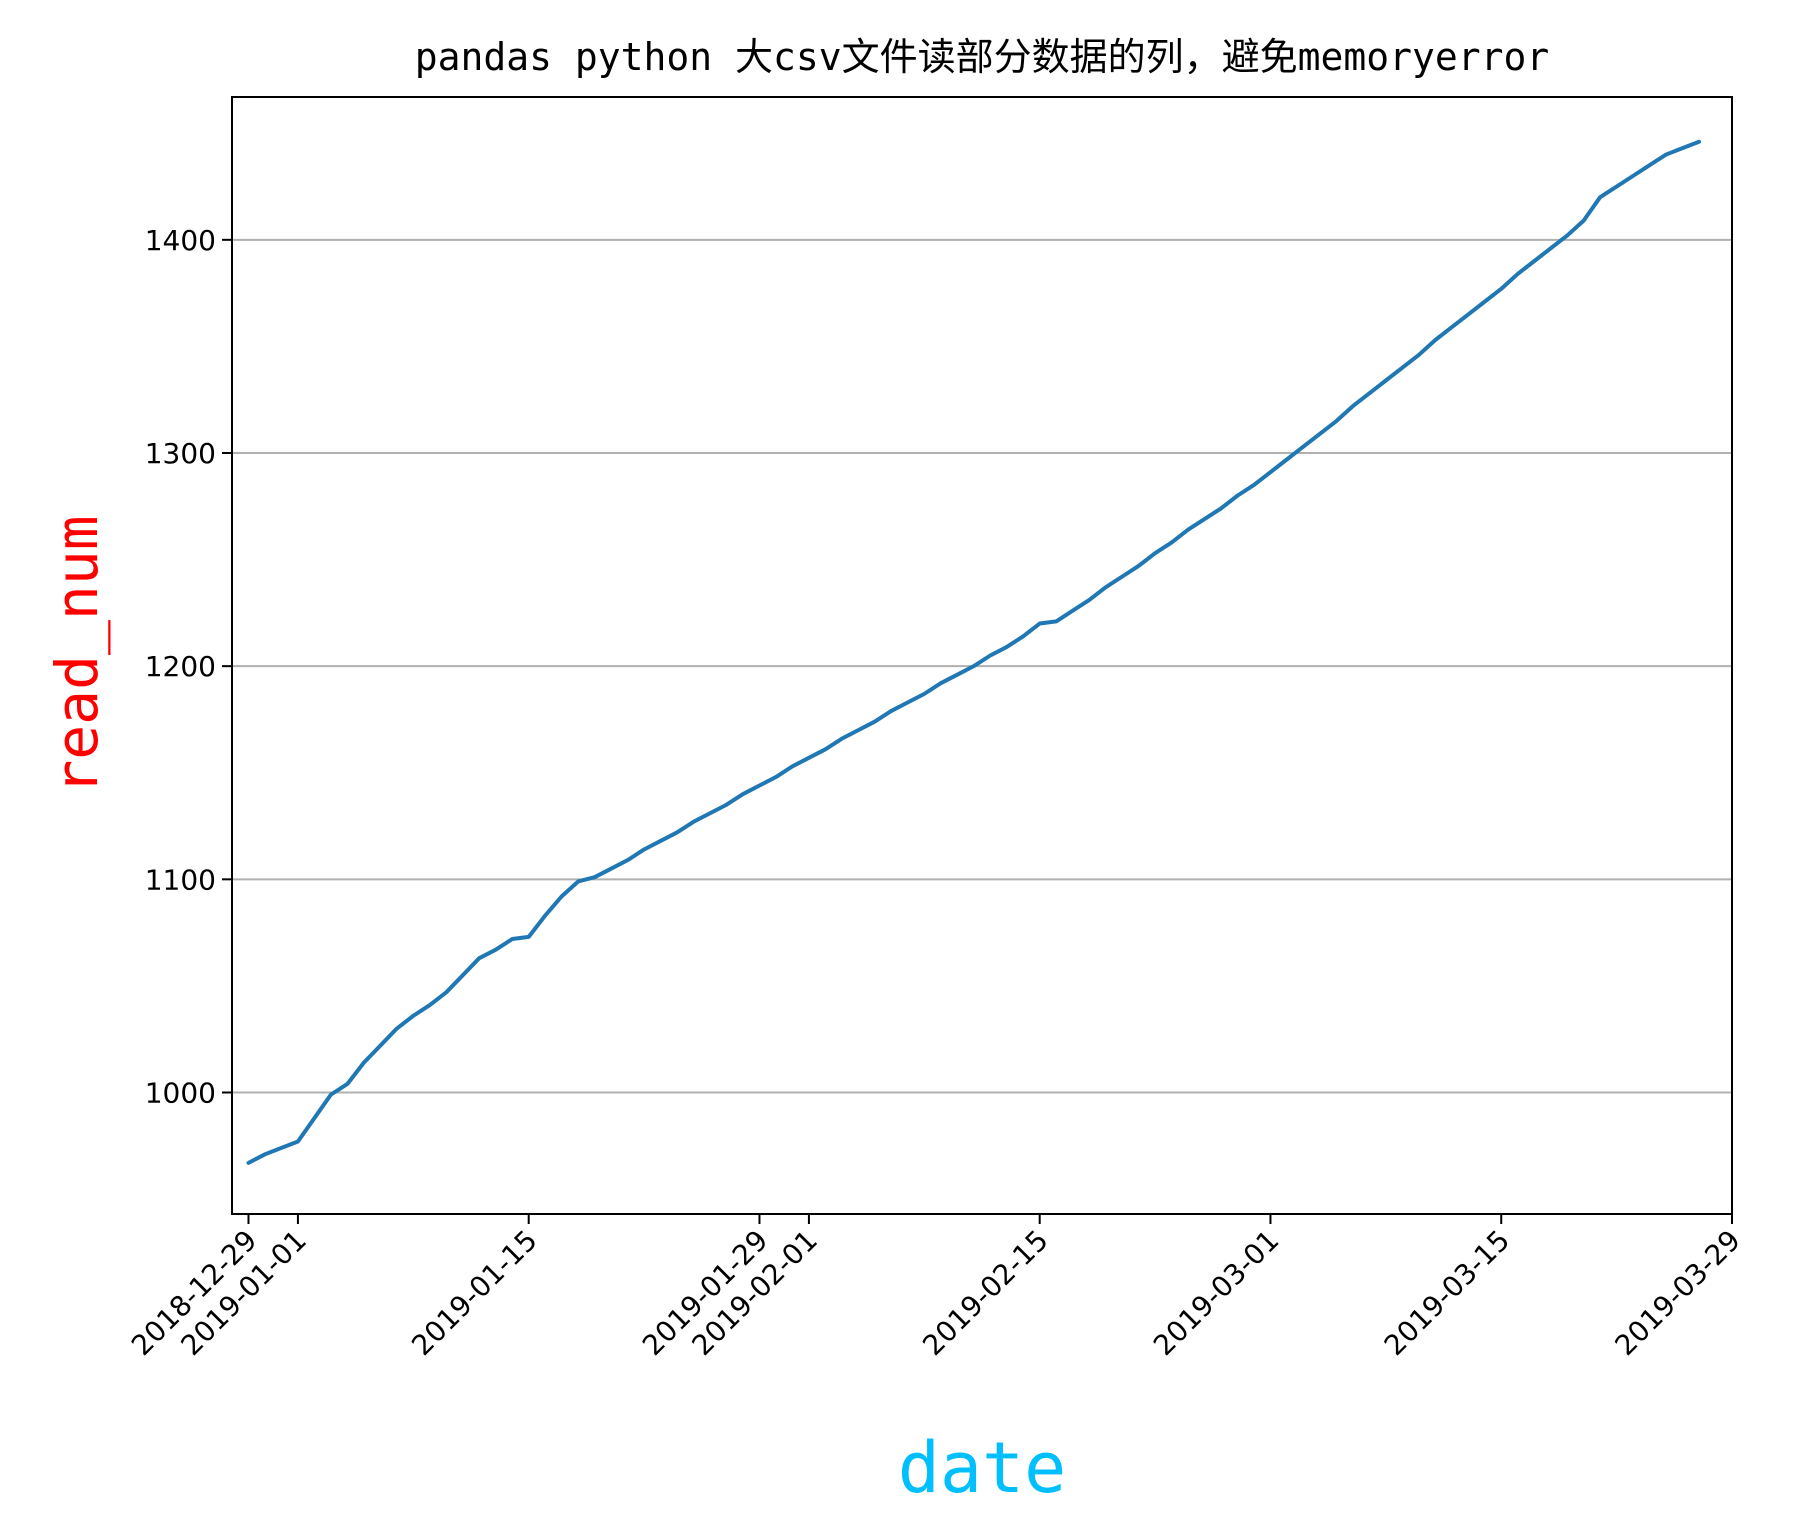 The height and width of the screenshot is (1521, 1811). I want to click on x-tick-label: 2019-03-01, so click(1216, 1293).